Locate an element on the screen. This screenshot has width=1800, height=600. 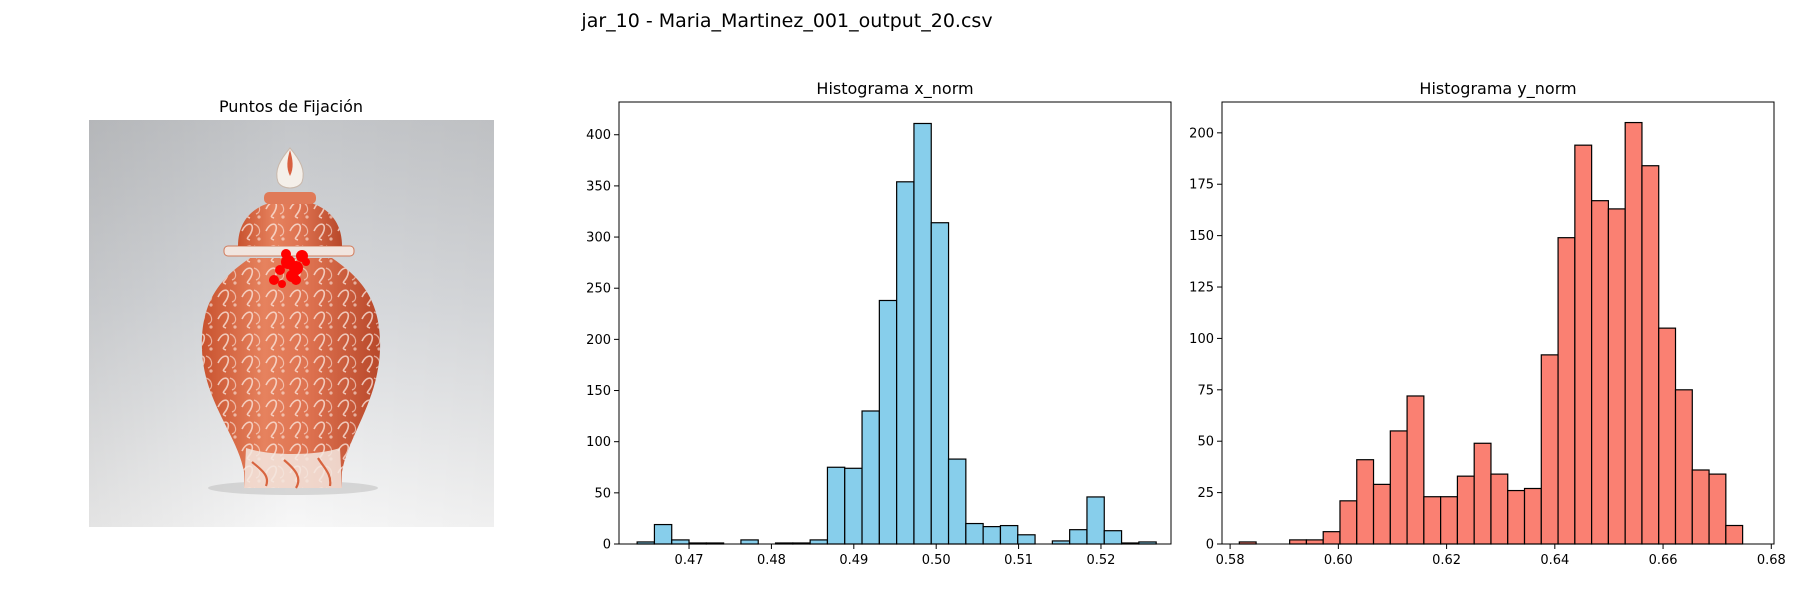
hist-x-ytick-label: 0 is located at coordinates (607, 545).